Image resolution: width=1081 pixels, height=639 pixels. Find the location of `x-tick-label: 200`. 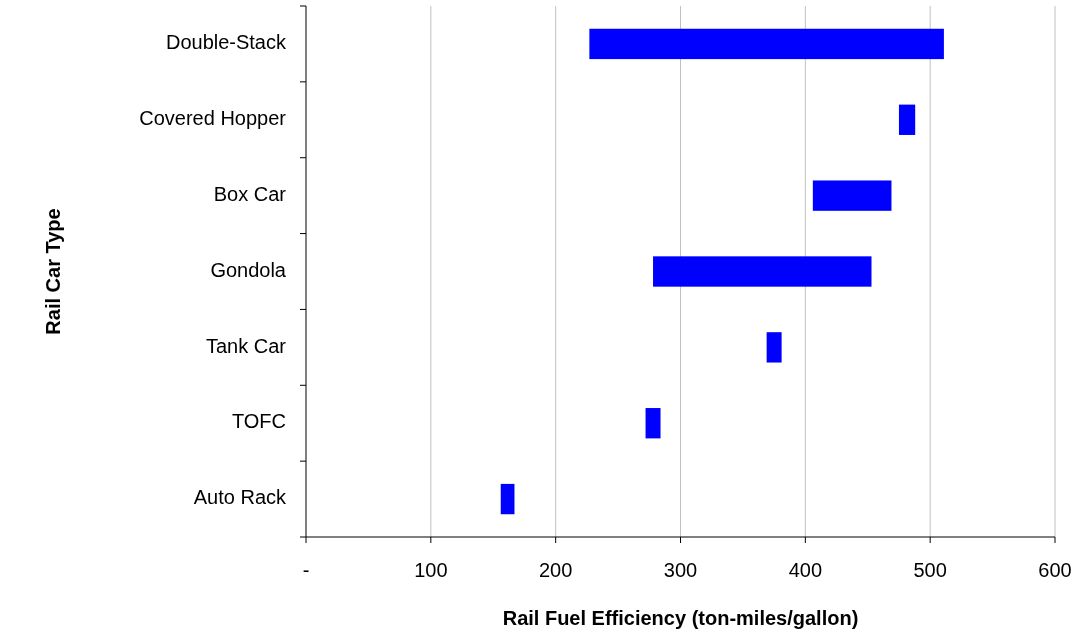

x-tick-label: 200 is located at coordinates (555, 570).